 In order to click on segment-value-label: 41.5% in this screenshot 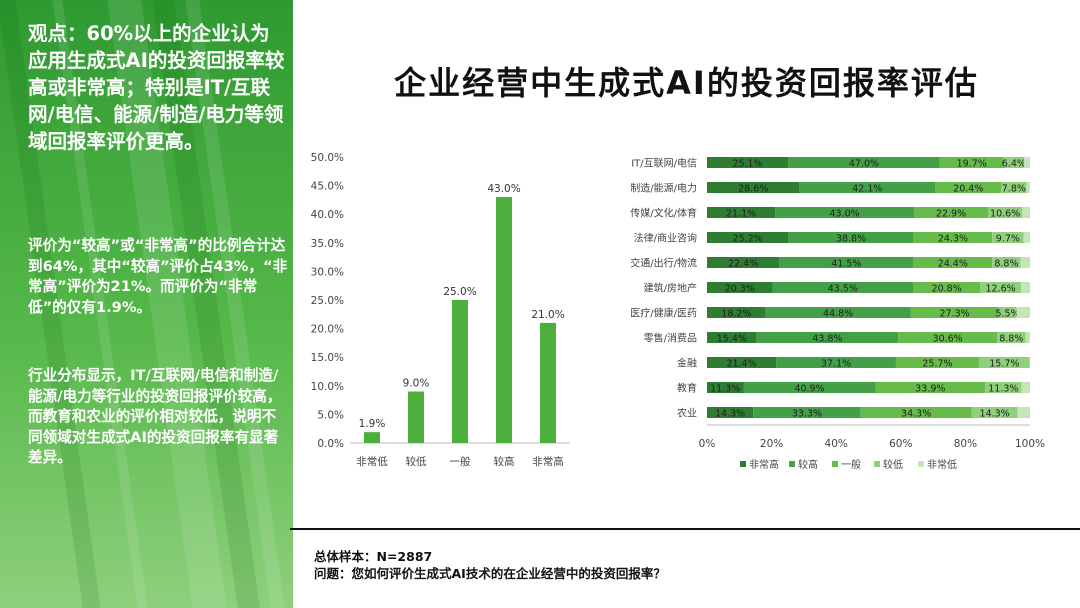, I will do `click(846, 264)`.